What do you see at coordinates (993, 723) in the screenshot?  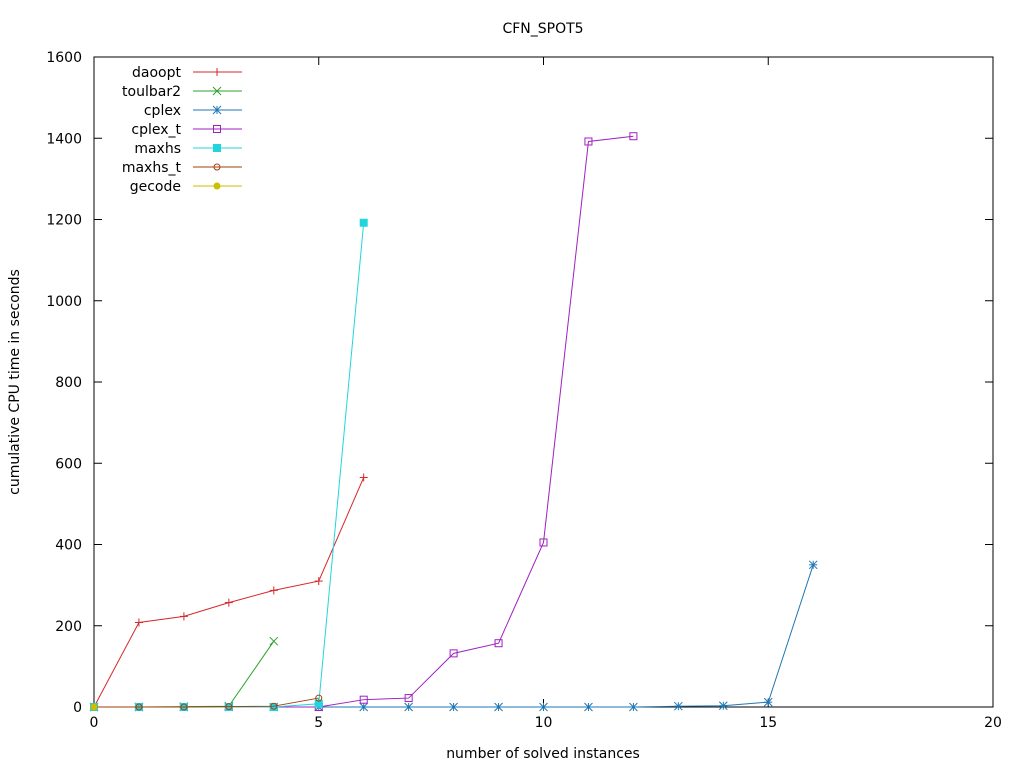 I see `x-tick-label: 20` at bounding box center [993, 723].